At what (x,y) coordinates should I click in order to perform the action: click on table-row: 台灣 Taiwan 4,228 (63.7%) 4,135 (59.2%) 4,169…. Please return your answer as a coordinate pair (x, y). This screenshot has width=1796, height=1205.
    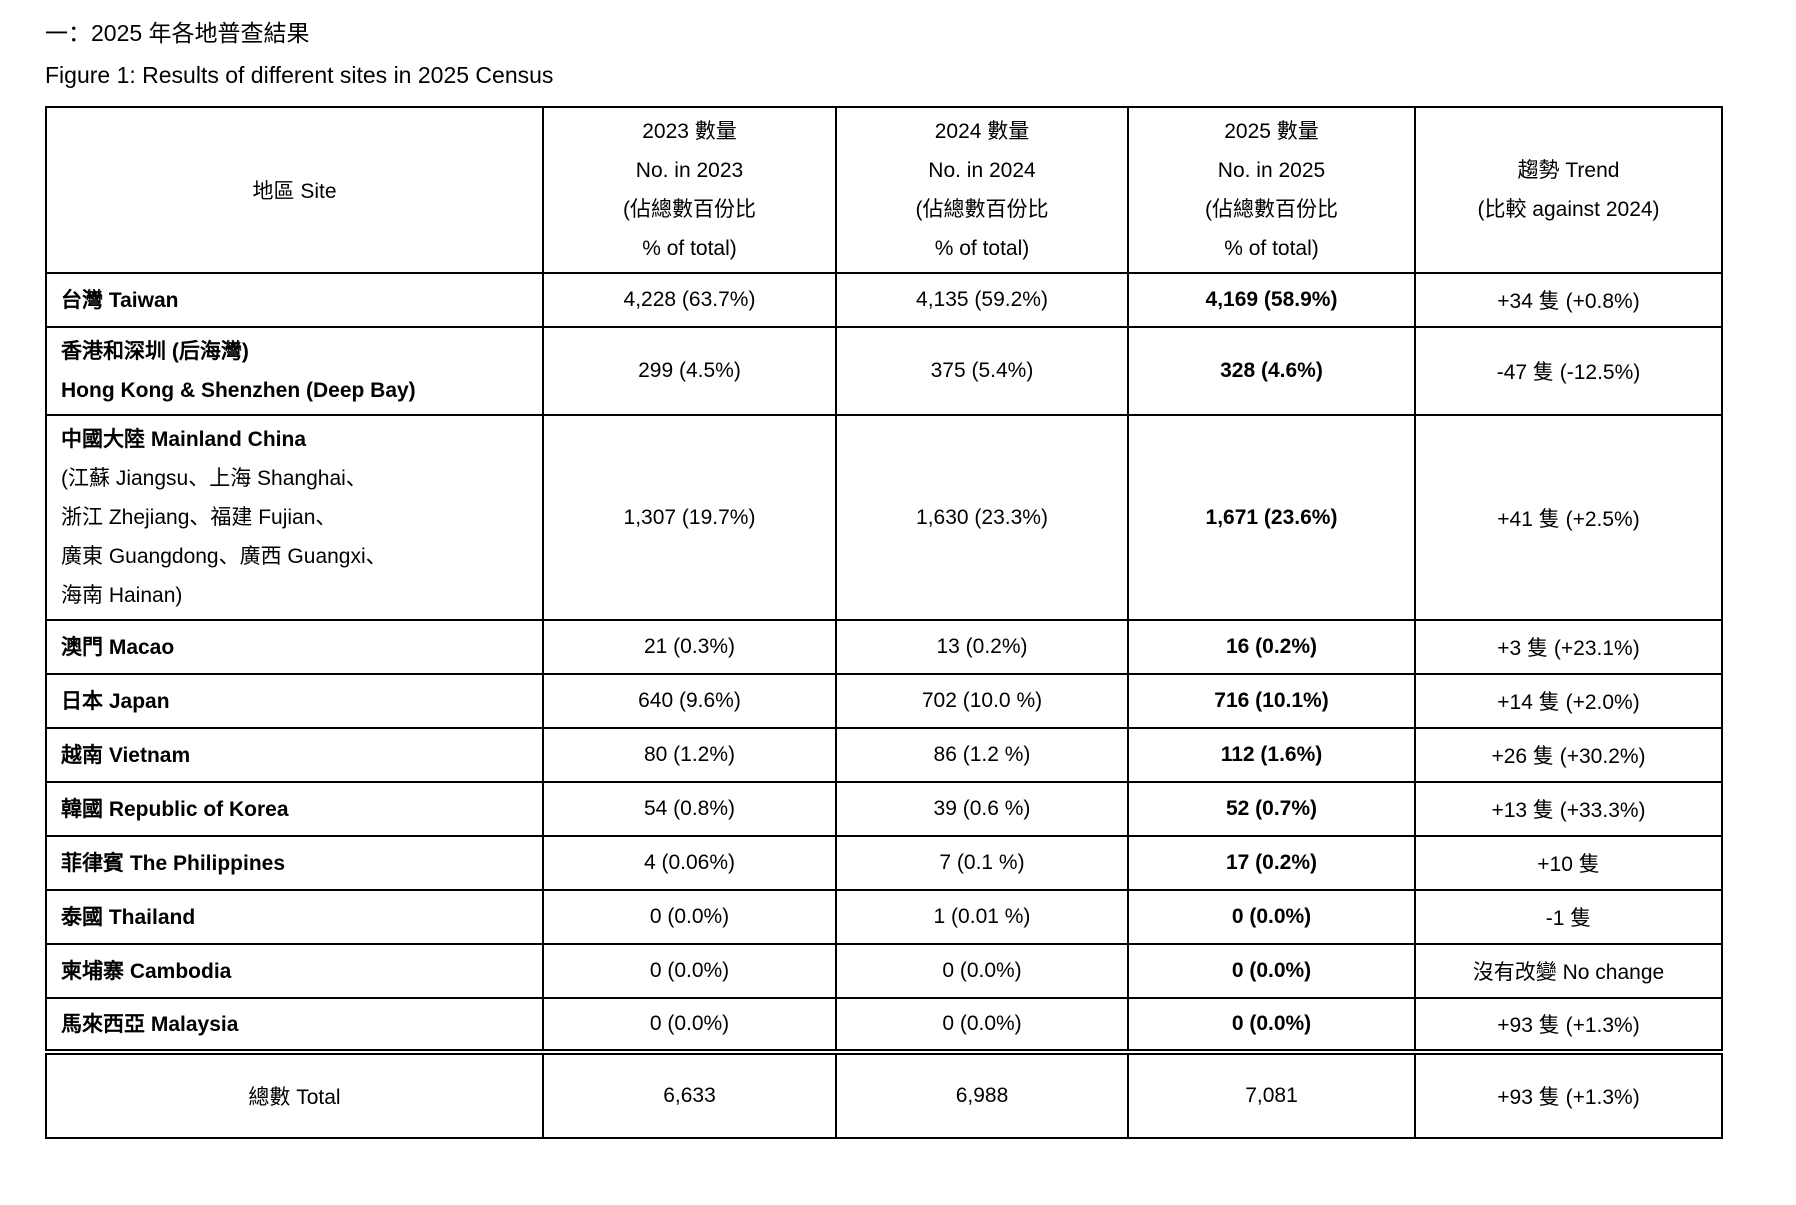
    Looking at the image, I should click on (884, 300).